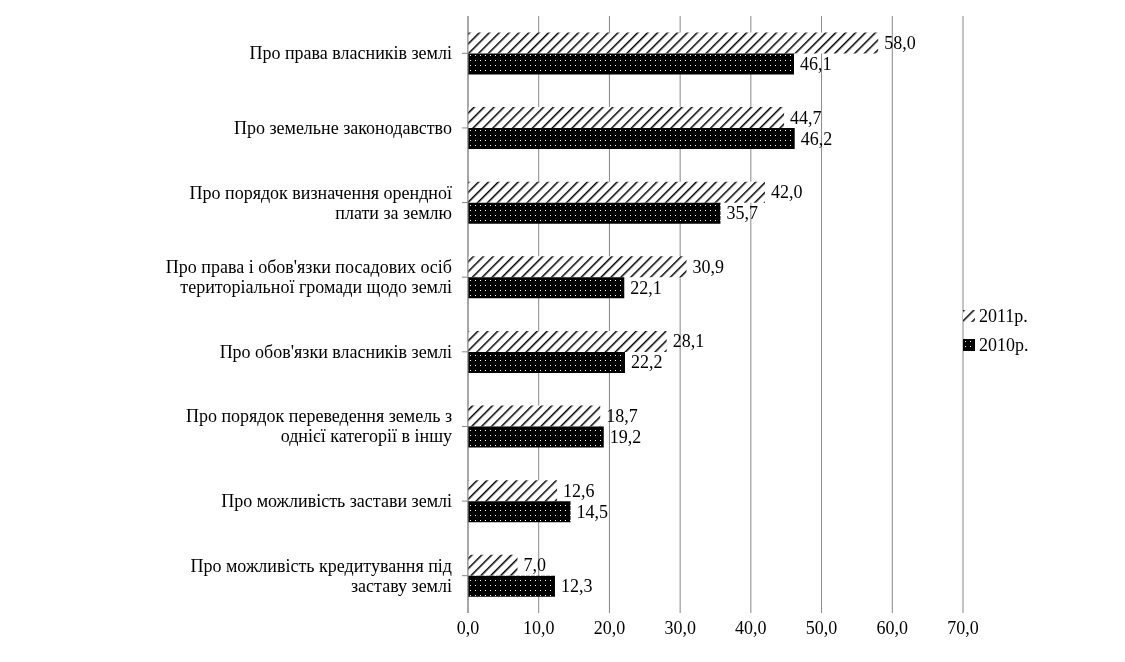  I want to click on y-tick-label: Про порядок визначення орендної плати за землю, so click(320, 202).